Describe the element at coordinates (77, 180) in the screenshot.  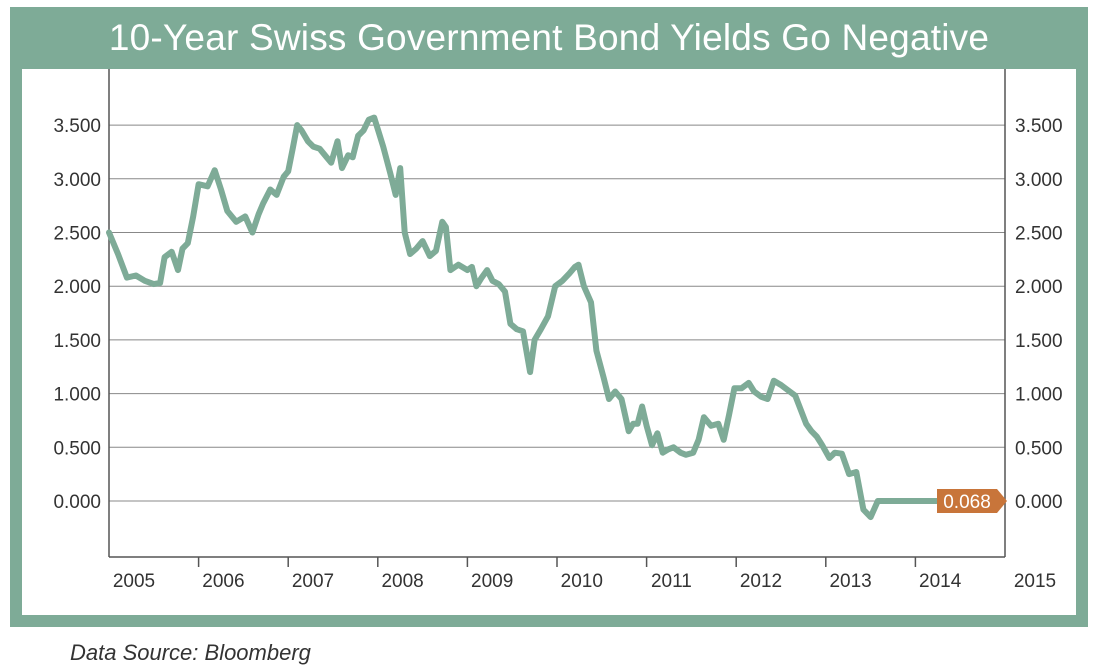
I see `y-tick-label-left: 3.000` at that location.